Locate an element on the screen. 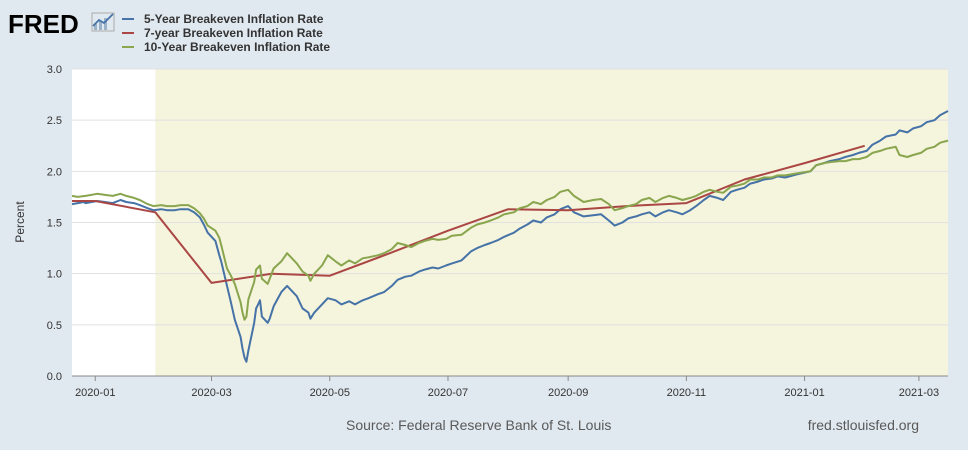 Image resolution: width=968 pixels, height=450 pixels. x-tick-label: 2020-01 is located at coordinates (95, 393).